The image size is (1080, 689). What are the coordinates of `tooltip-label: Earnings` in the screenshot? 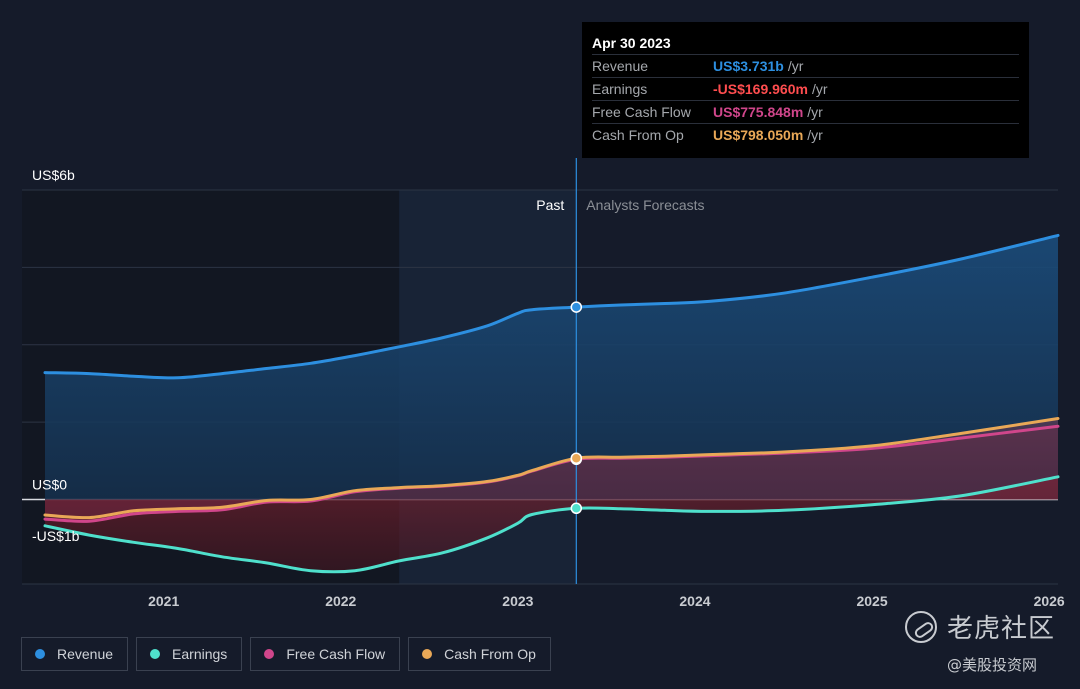 It's located at (620, 89).